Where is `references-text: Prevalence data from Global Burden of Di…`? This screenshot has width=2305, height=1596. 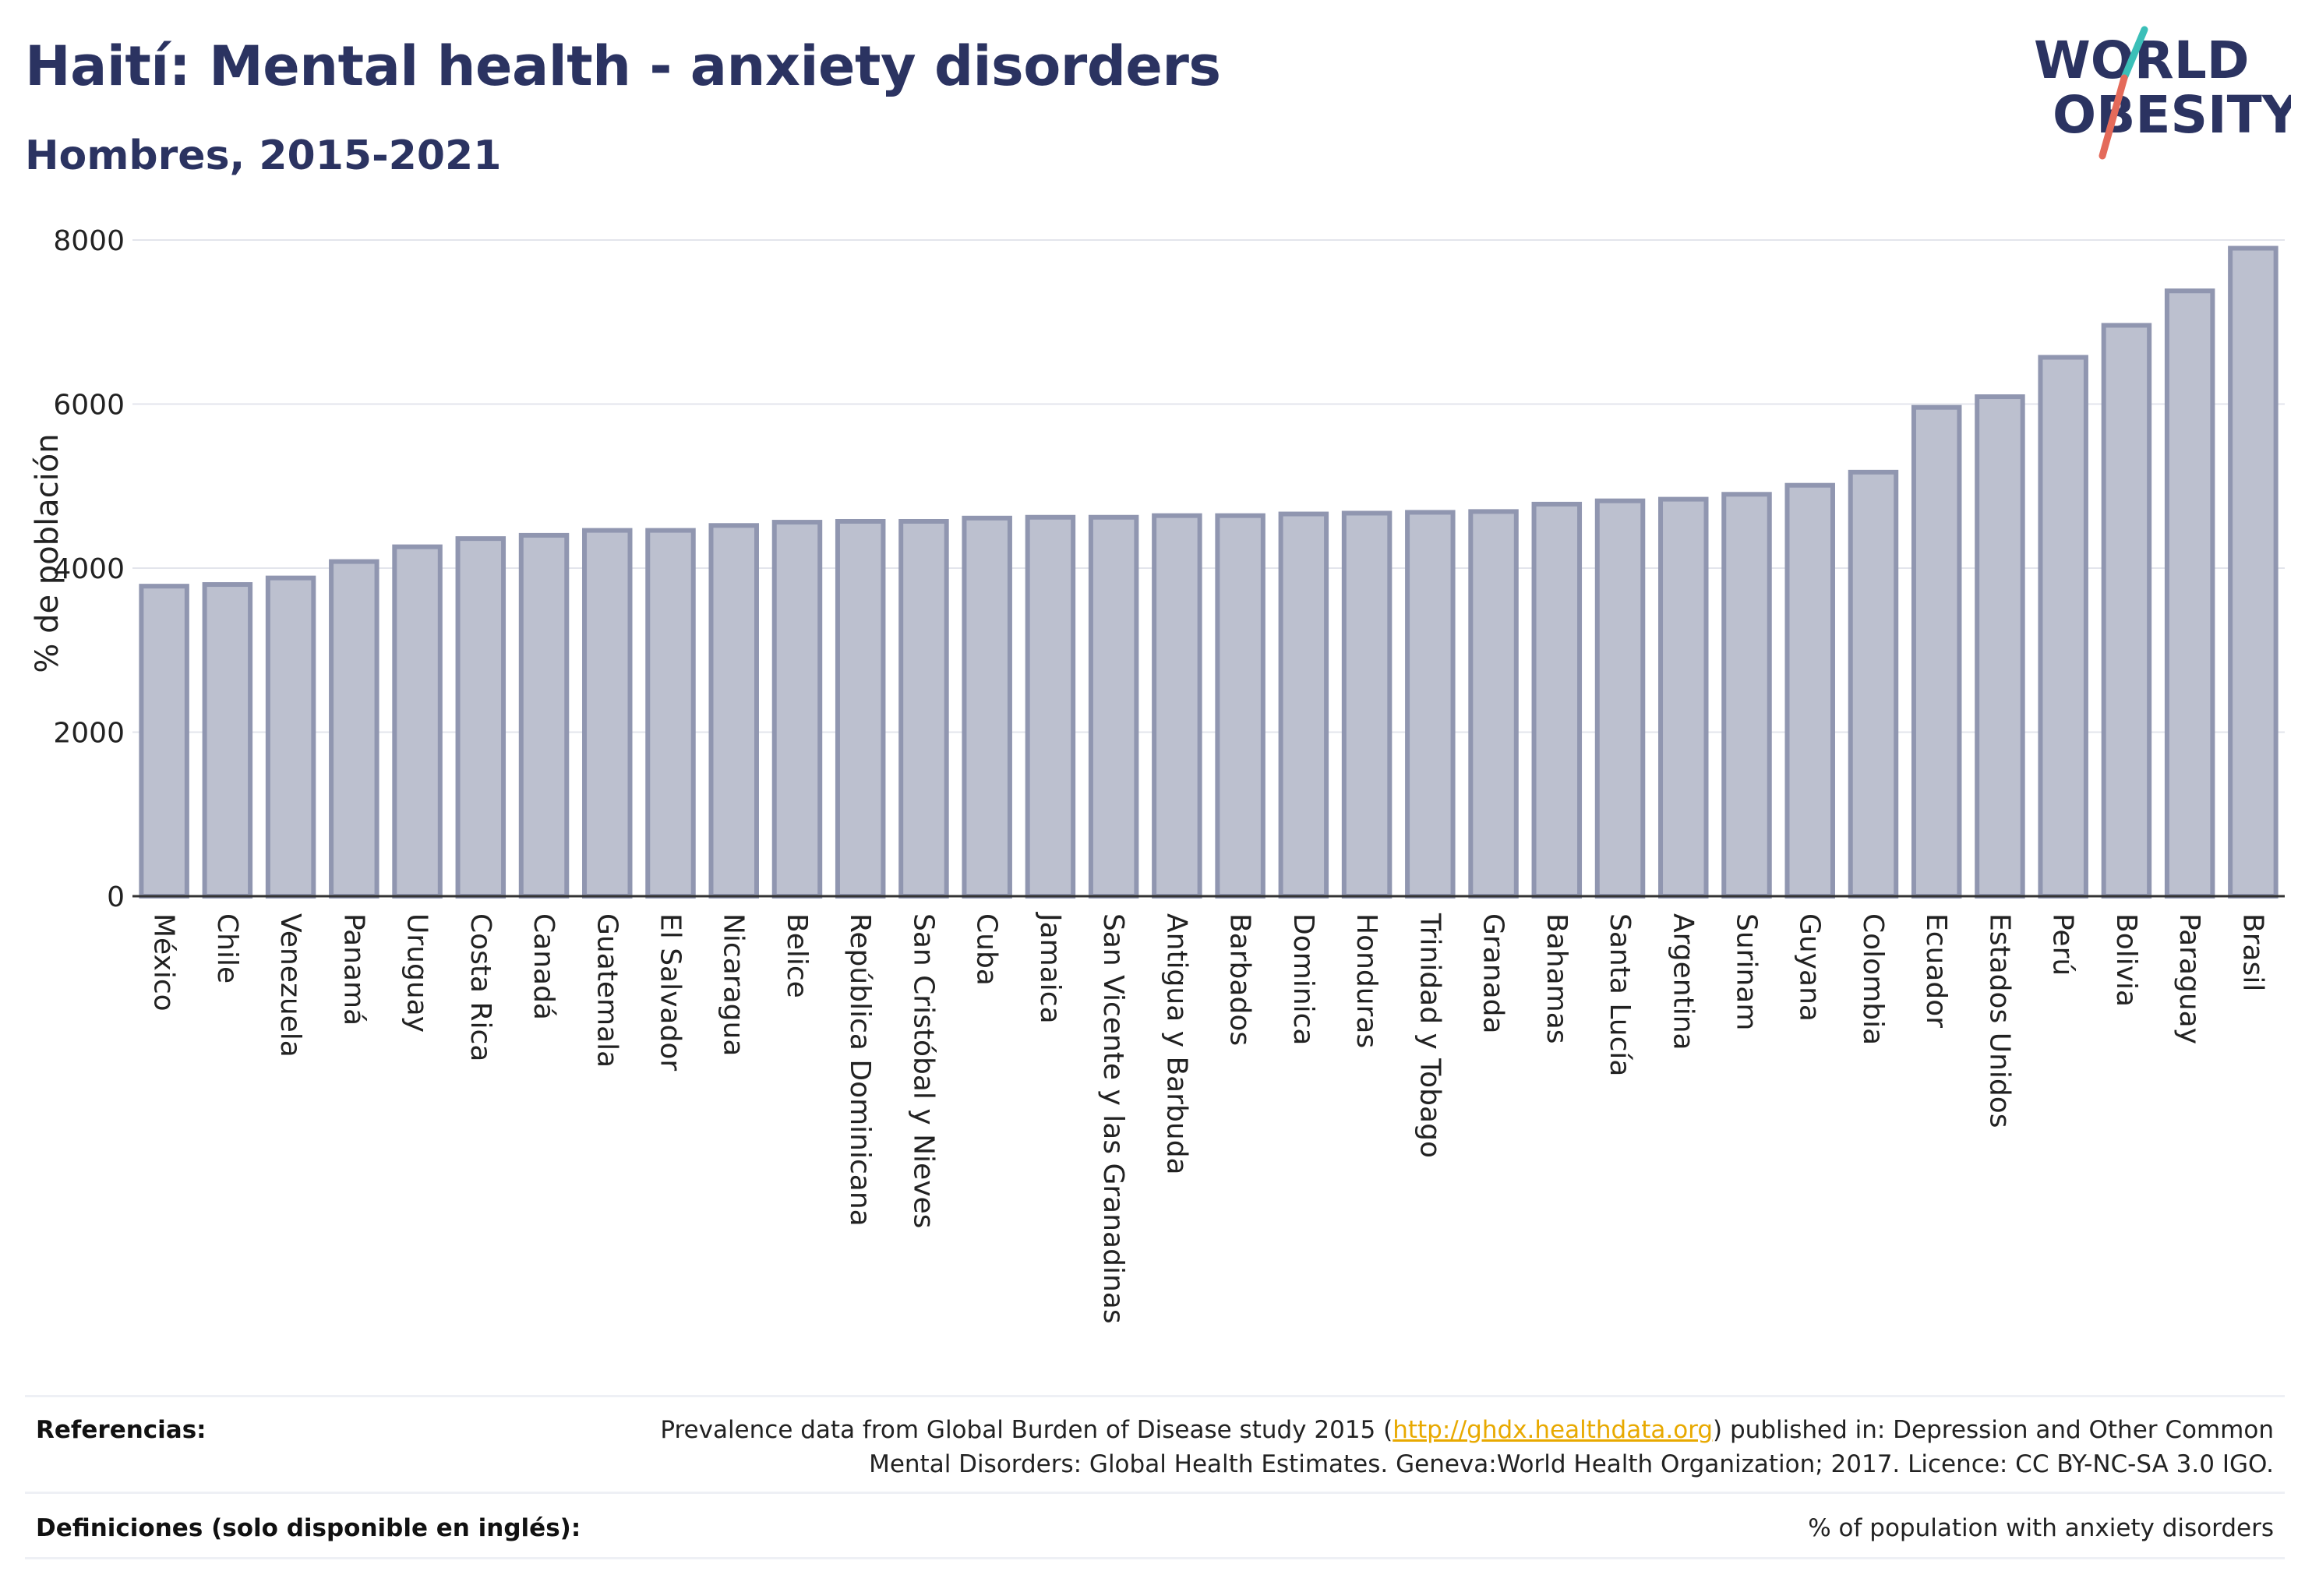
references-text: Prevalence data from Global Burden of Di… is located at coordinates (1472, 1439).